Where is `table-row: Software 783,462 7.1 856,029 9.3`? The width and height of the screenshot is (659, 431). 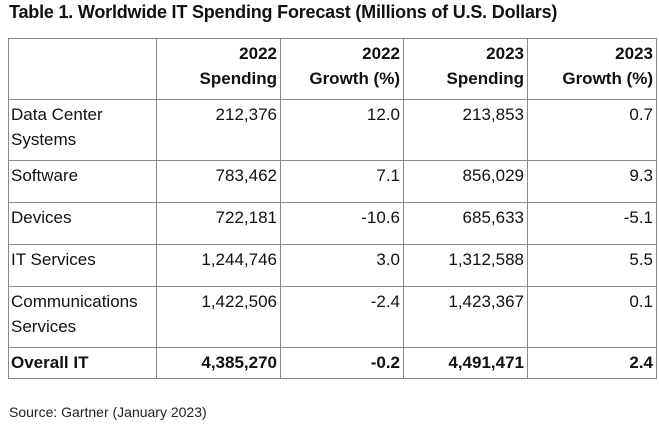 table-row: Software 783,462 7.1 856,029 9.3 is located at coordinates (332, 181).